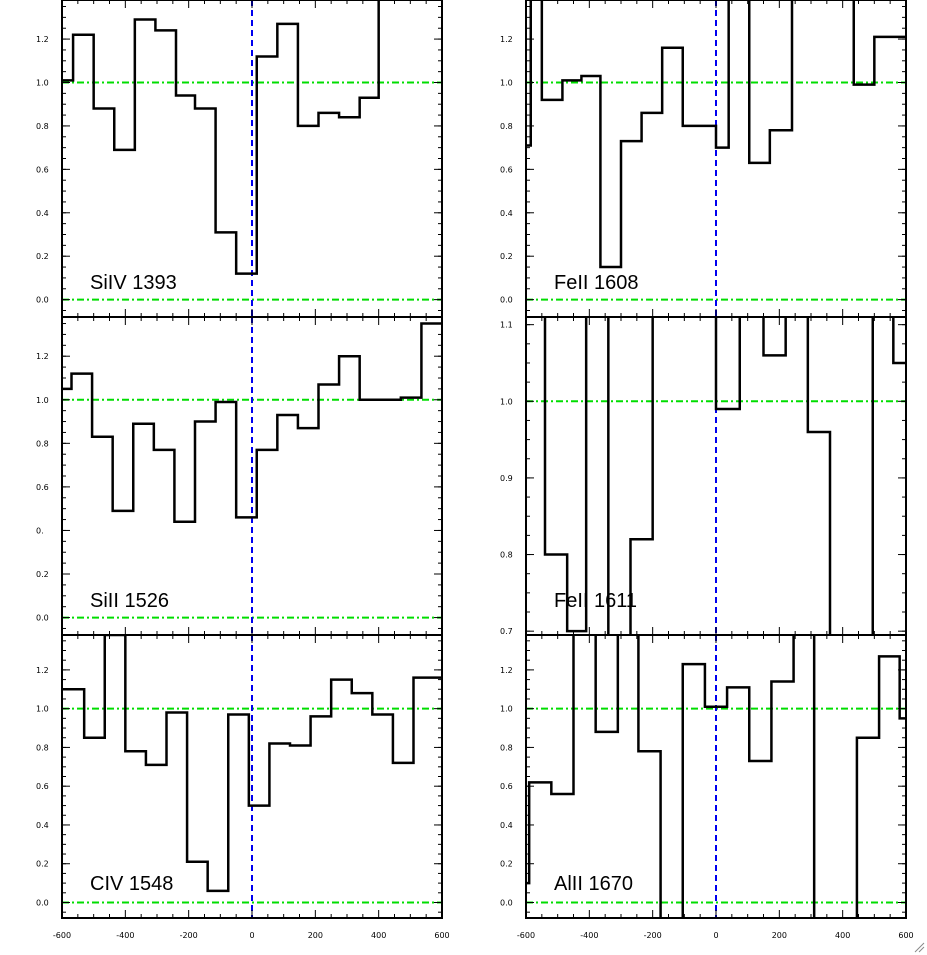 The width and height of the screenshot is (927, 955). I want to click on resize-grip-icon, so click(919, 947).